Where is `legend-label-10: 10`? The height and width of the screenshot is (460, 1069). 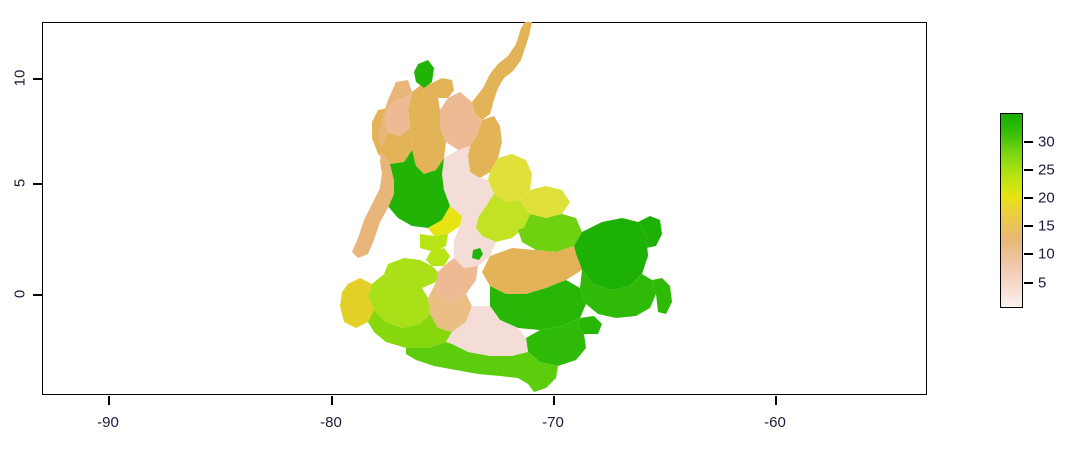
legend-label-10: 10 is located at coordinates (1046, 254).